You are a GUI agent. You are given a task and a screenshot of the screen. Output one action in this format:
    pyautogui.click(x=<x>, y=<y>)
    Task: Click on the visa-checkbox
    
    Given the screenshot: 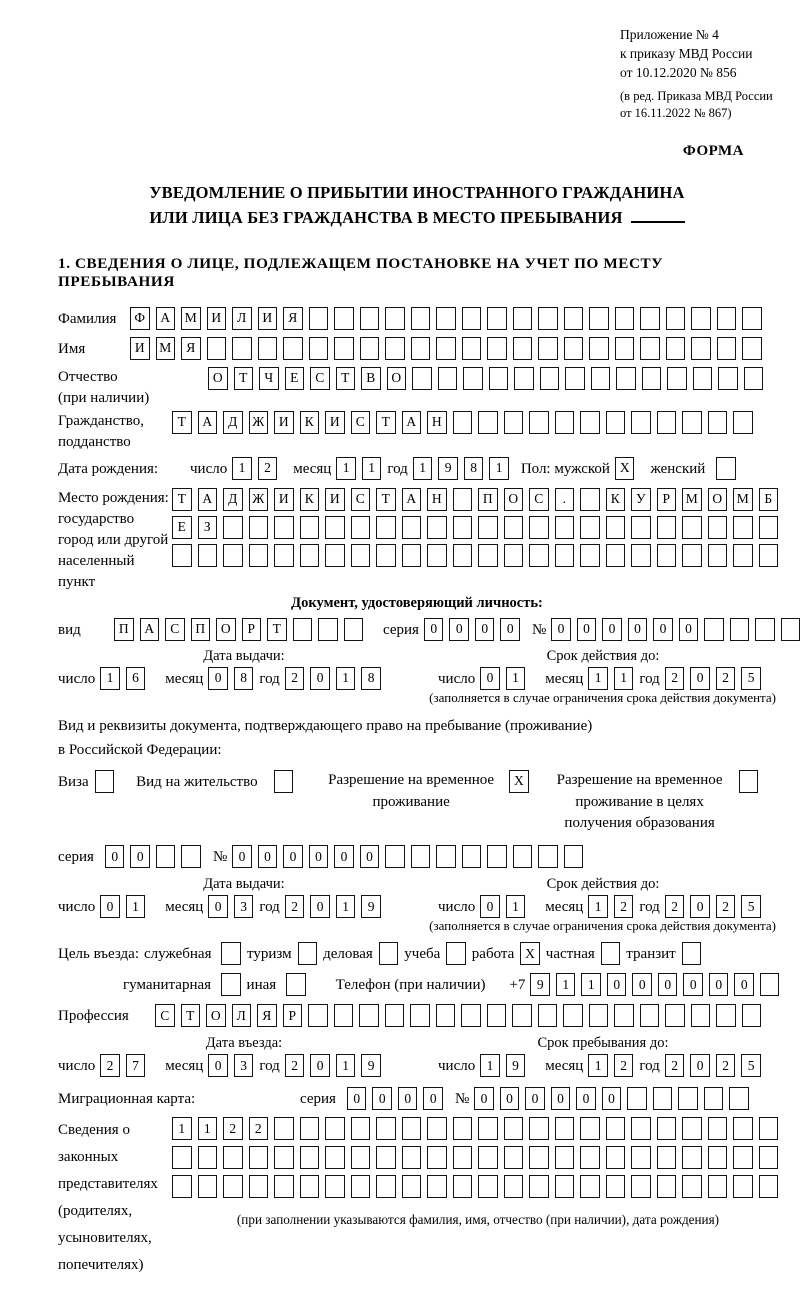 What is the action you would take?
    pyautogui.click(x=107, y=781)
    